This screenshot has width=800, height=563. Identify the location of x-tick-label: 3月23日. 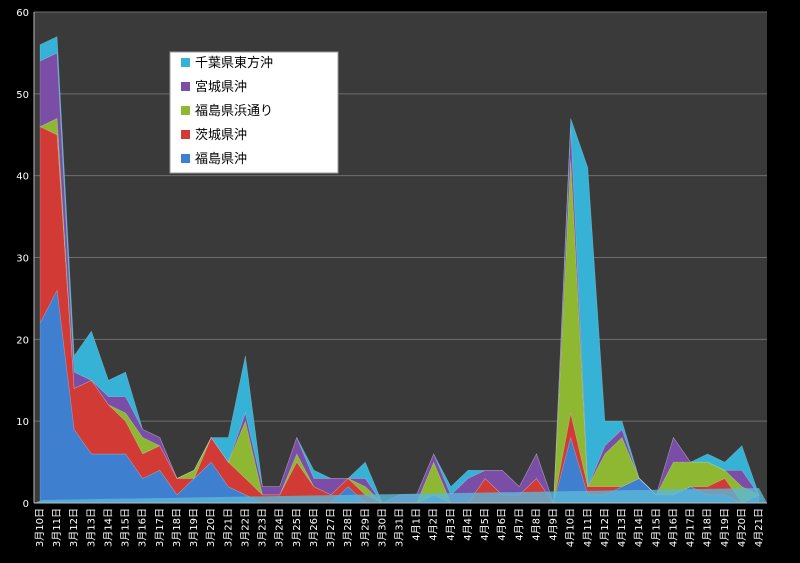
(263, 527).